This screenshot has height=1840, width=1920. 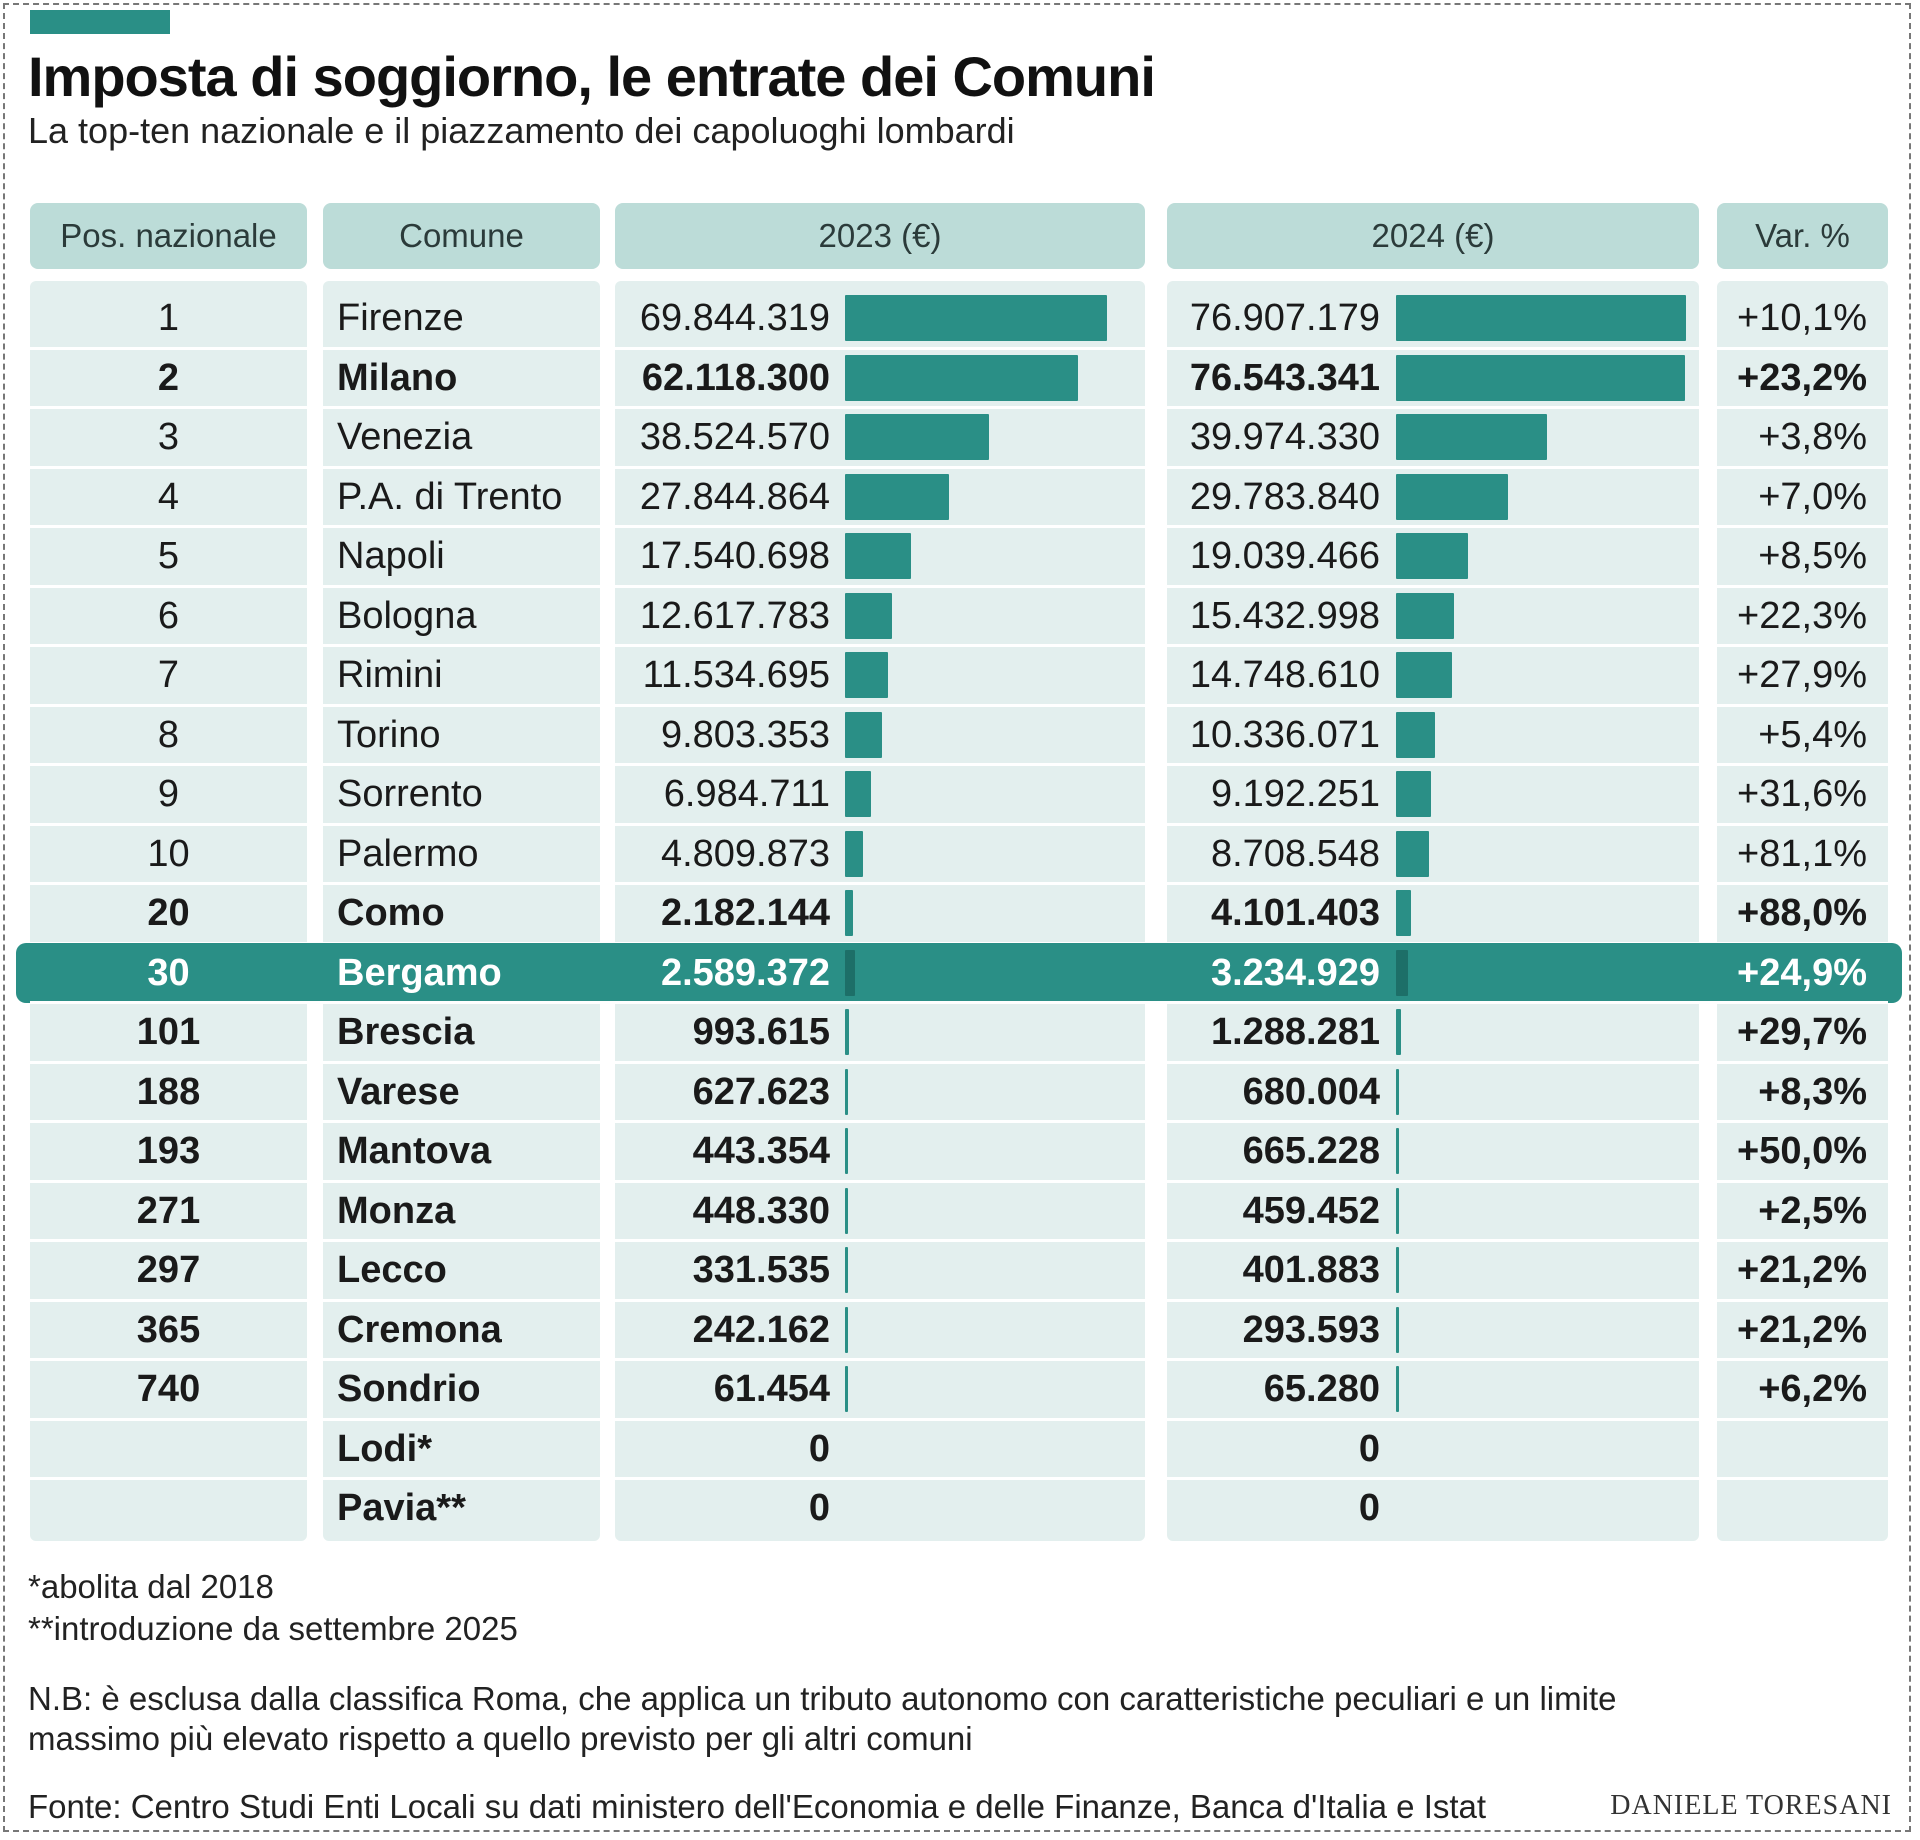 I want to click on row-variation: +8,5%, so click(x=1812, y=556).